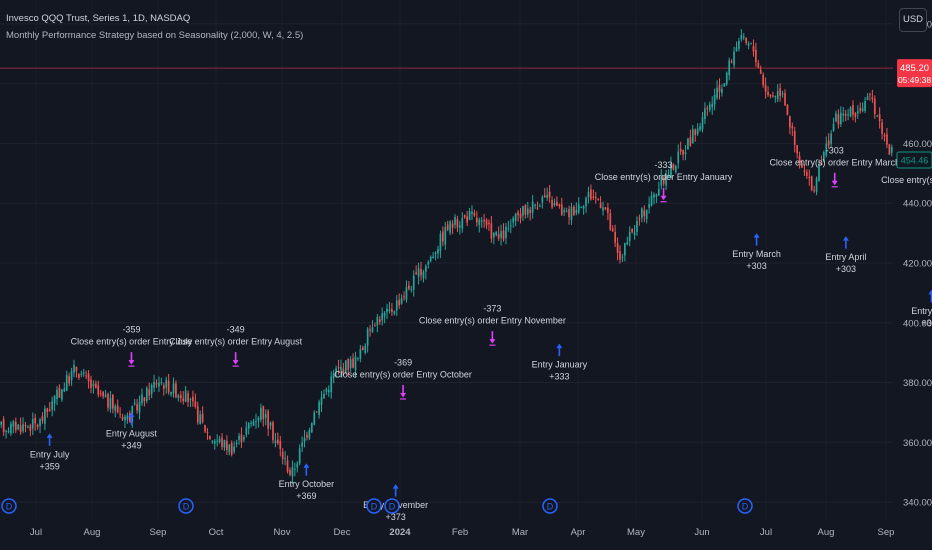 The image size is (932, 550). Describe the element at coordinates (403, 374) in the screenshot. I see `exit-label: Close entry(s) order Entry October` at that location.